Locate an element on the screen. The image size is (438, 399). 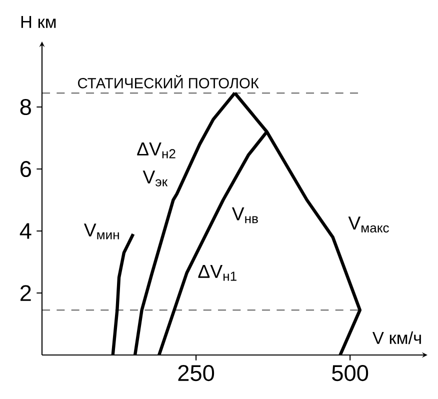
y-tick-label: 8 is located at coordinates (25, 107).